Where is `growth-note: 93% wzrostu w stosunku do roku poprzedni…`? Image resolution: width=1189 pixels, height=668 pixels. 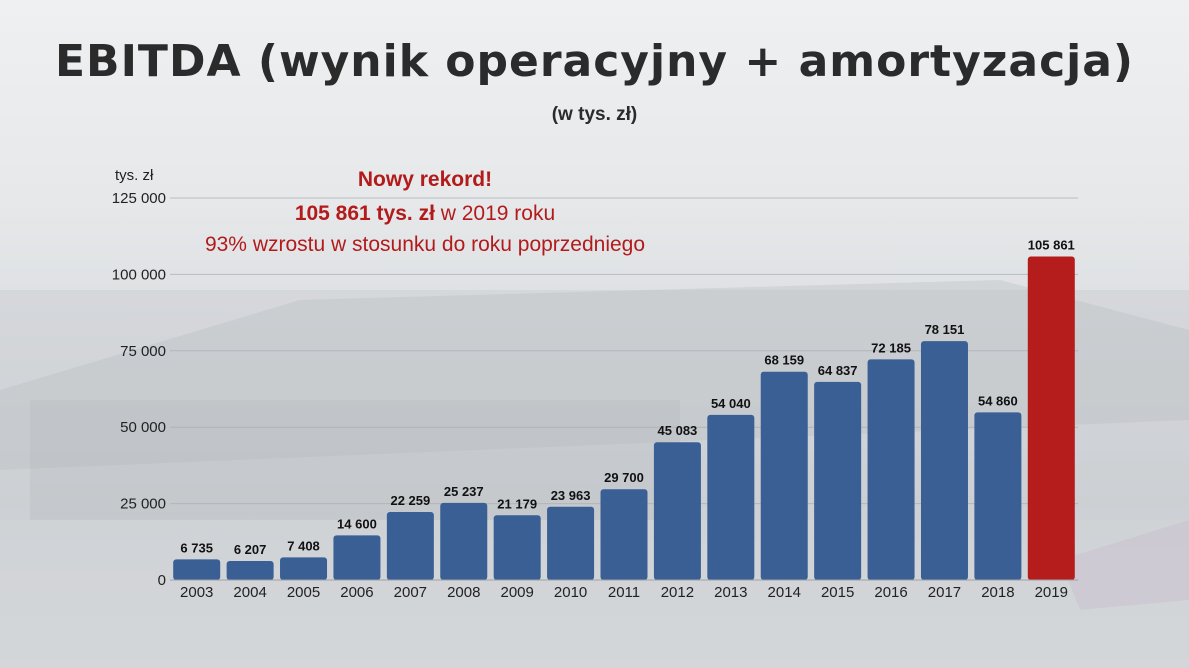 growth-note: 93% wzrostu w stosunku do roku poprzedni… is located at coordinates (425, 244).